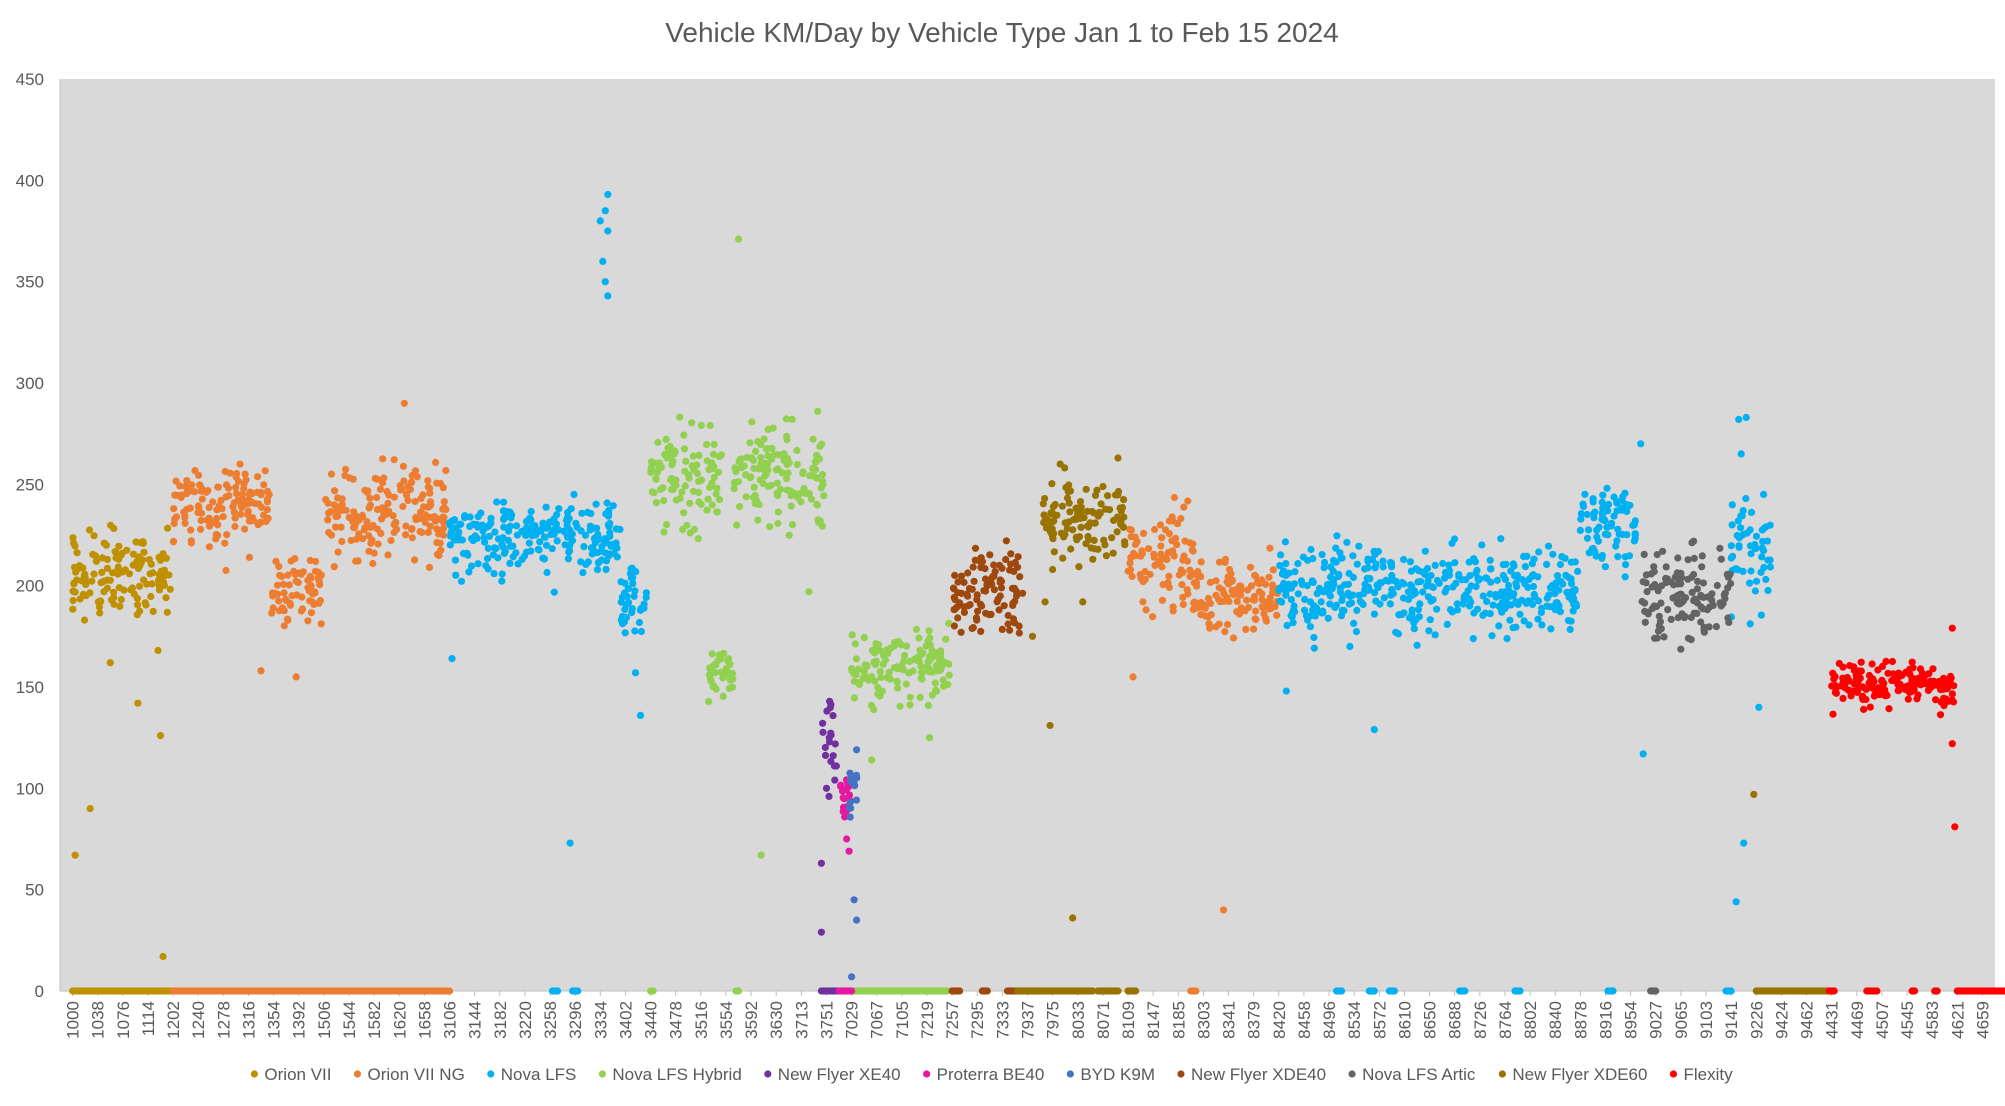  Describe the element at coordinates (299, 1020) in the screenshot. I see `x-tick-label: 1392` at that location.